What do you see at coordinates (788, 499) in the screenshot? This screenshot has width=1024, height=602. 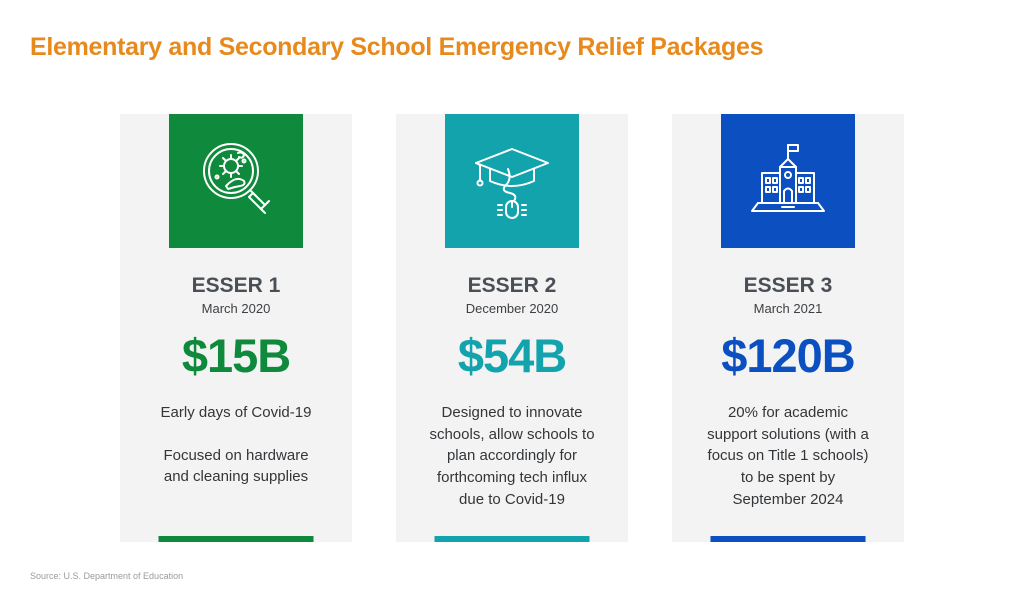 I see `desc-line: September 2024` at bounding box center [788, 499].